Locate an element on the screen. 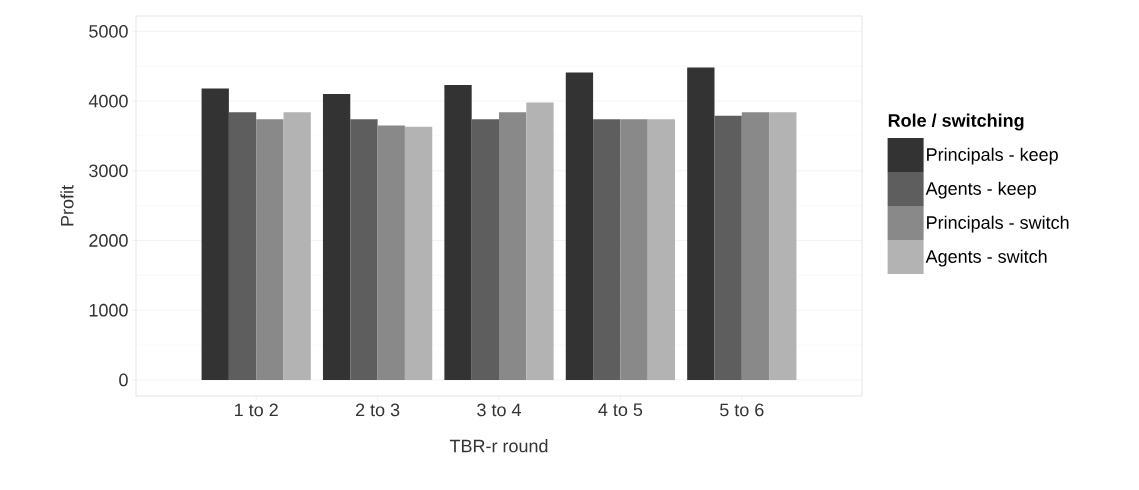 This screenshot has height=490, width=1139. legend-label: Principals - switch is located at coordinates (998, 224).